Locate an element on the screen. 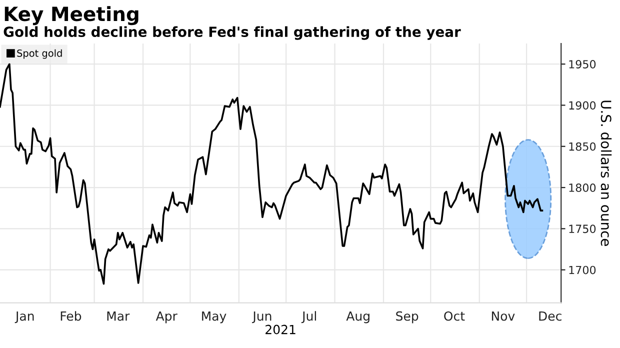  x-tick-label: Sep is located at coordinates (407, 317).